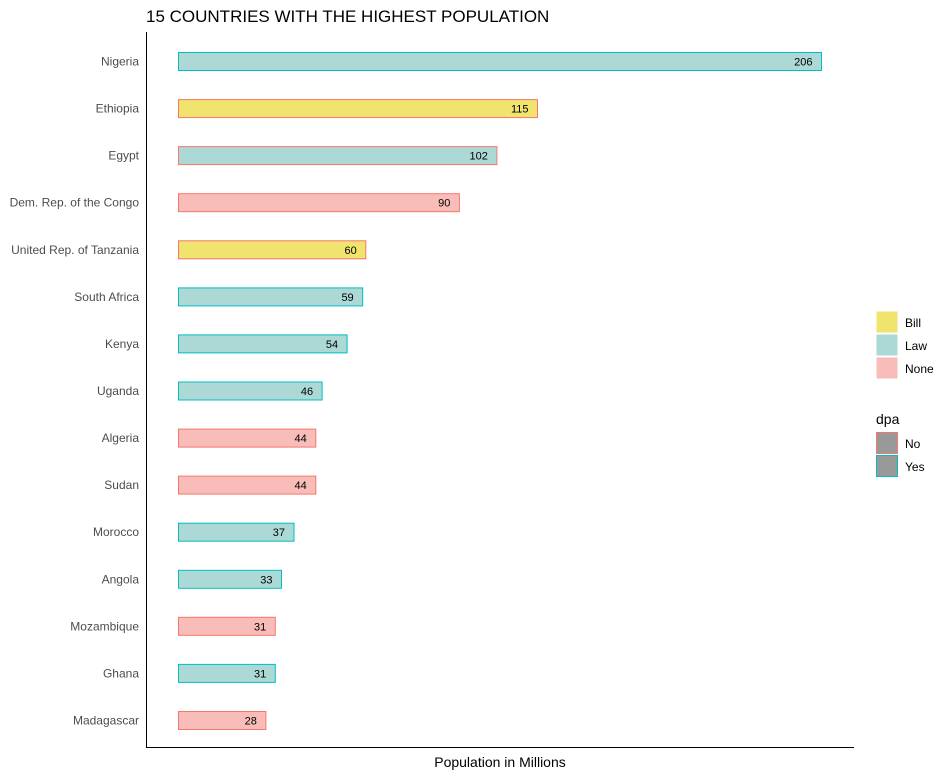 The width and height of the screenshot is (951, 778). I want to click on y-tick-label-sudan: Sudan, so click(121, 485).